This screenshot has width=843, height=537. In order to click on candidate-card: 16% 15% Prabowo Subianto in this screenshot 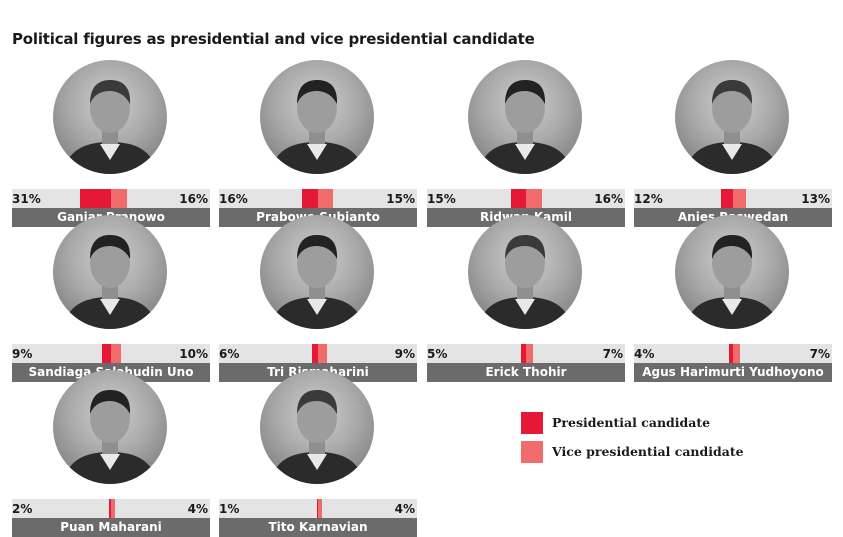, I will do `click(318, 143)`.